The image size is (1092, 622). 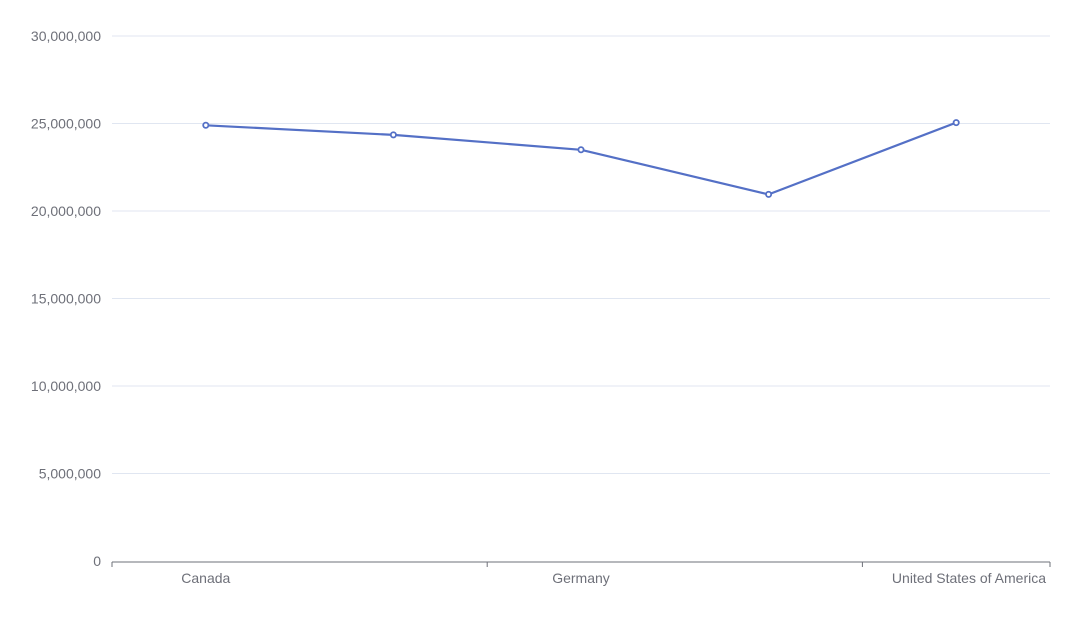 What do you see at coordinates (97, 561) in the screenshot?
I see `y-tick-label: 0` at bounding box center [97, 561].